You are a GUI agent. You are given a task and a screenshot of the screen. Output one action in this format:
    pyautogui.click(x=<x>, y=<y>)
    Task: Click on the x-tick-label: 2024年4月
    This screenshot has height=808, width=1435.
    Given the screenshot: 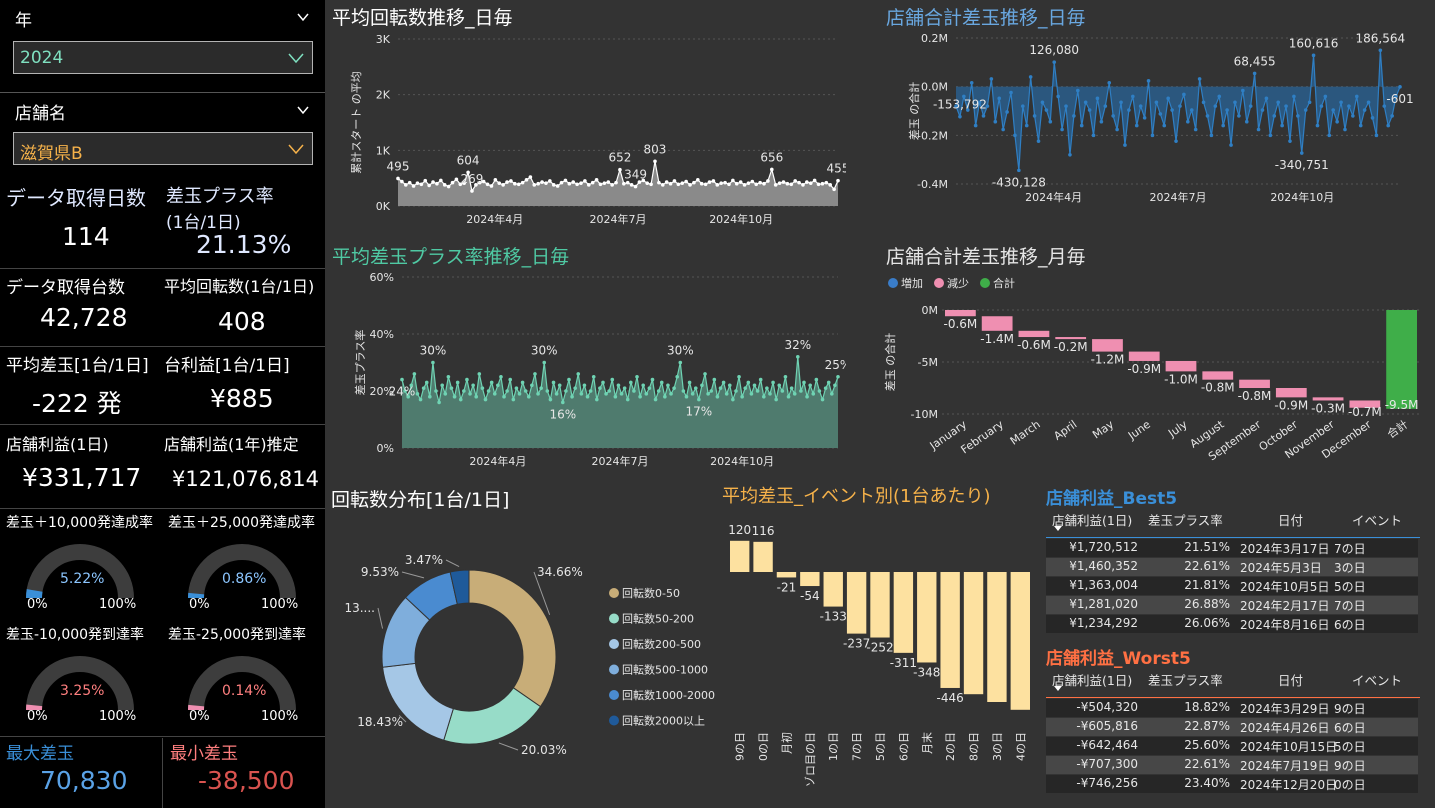 What is the action you would take?
    pyautogui.click(x=494, y=219)
    